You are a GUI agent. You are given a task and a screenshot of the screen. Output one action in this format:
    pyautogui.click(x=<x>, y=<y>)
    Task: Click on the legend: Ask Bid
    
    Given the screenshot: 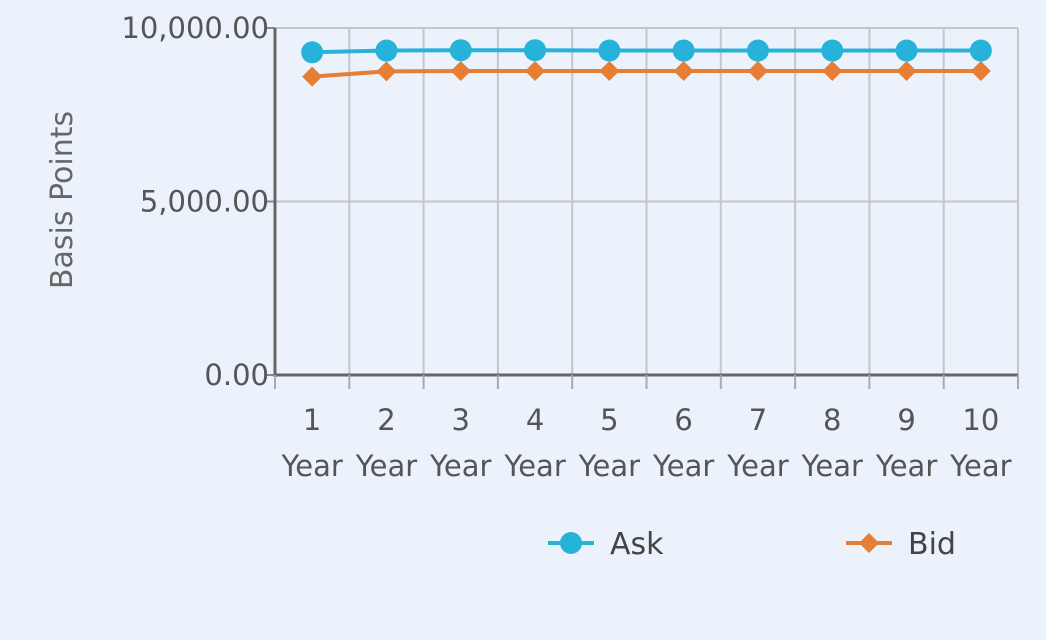 What is the action you would take?
    pyautogui.click(x=752, y=544)
    